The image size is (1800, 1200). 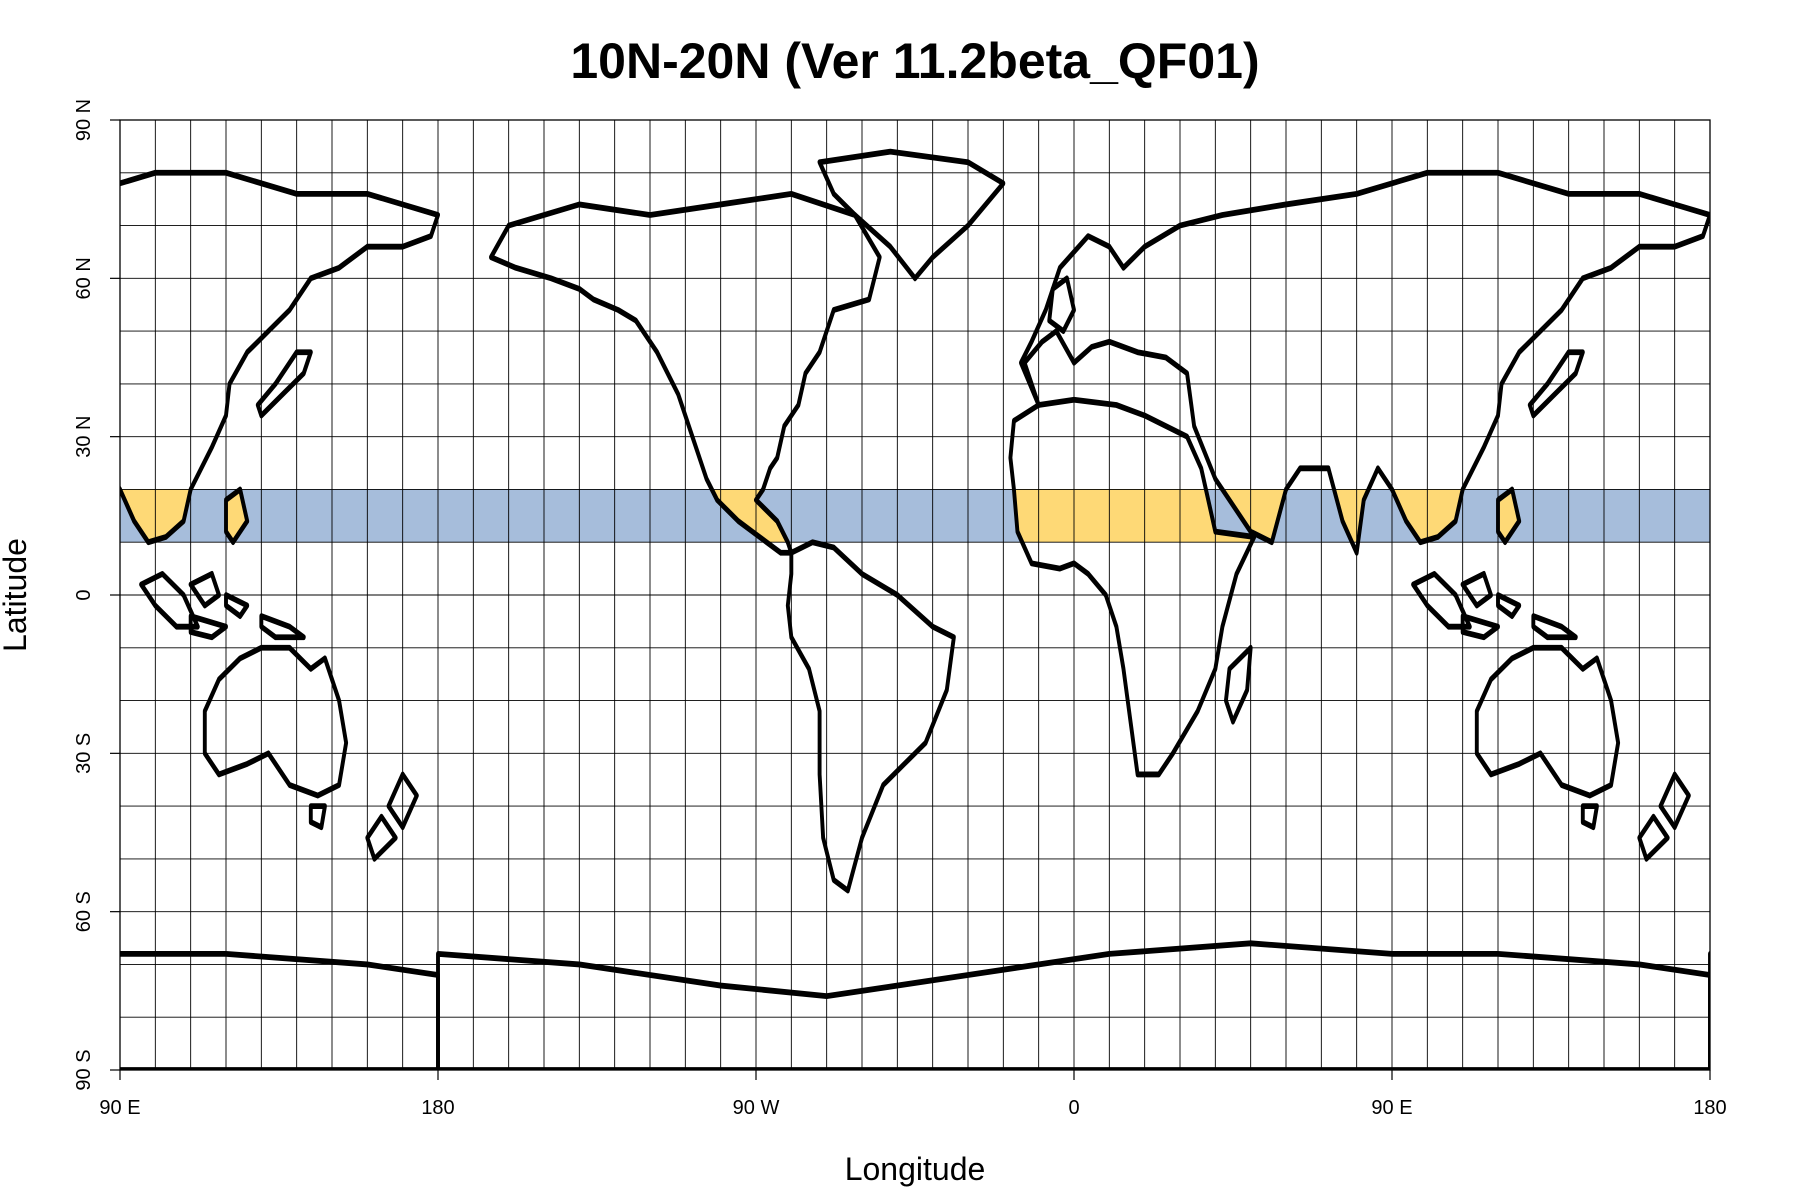 I want to click on y-axis-label: Latitude, so click(x=16, y=595).